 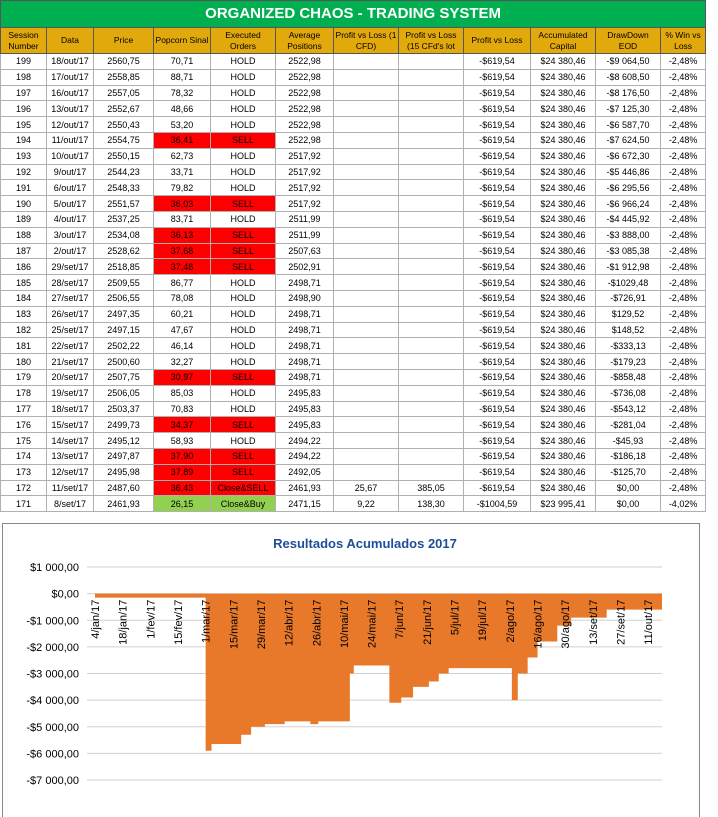 I want to click on cell: 195, so click(x=23, y=124).